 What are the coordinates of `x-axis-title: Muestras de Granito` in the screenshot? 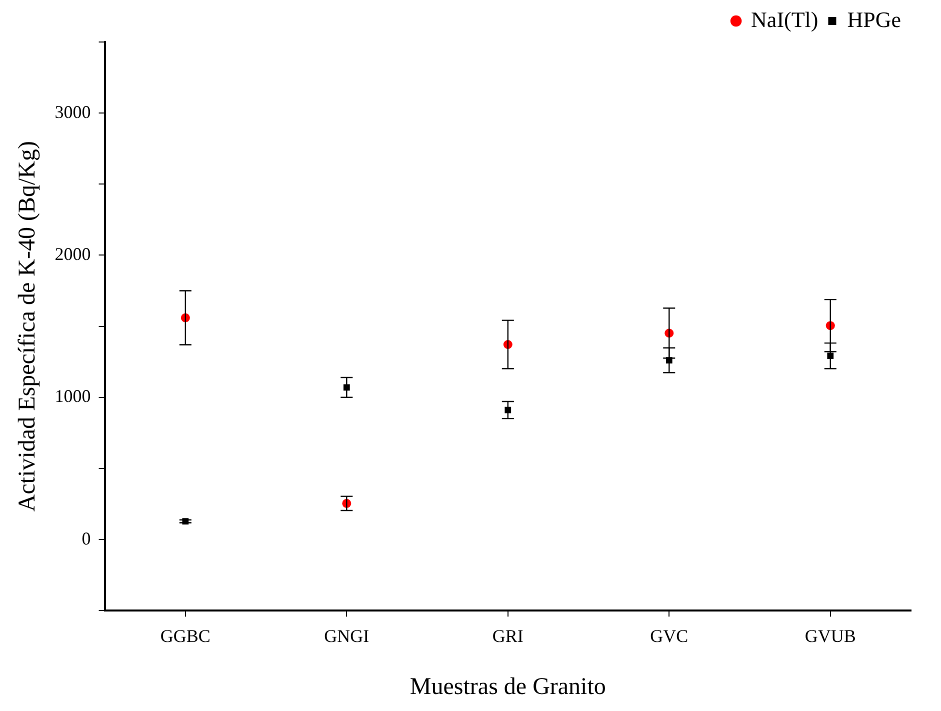 It's located at (508, 687).